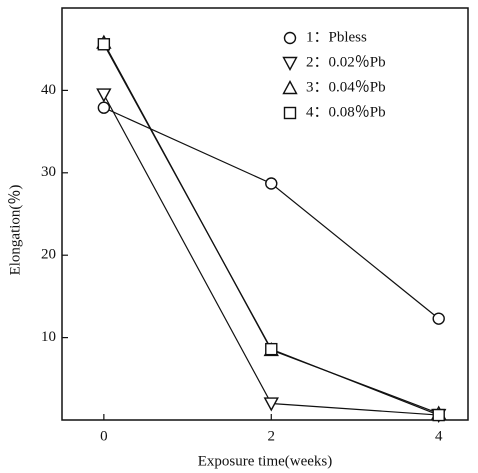 The width and height of the screenshot is (478, 473). I want to click on legend-label: 1：Pbless, so click(336, 37).